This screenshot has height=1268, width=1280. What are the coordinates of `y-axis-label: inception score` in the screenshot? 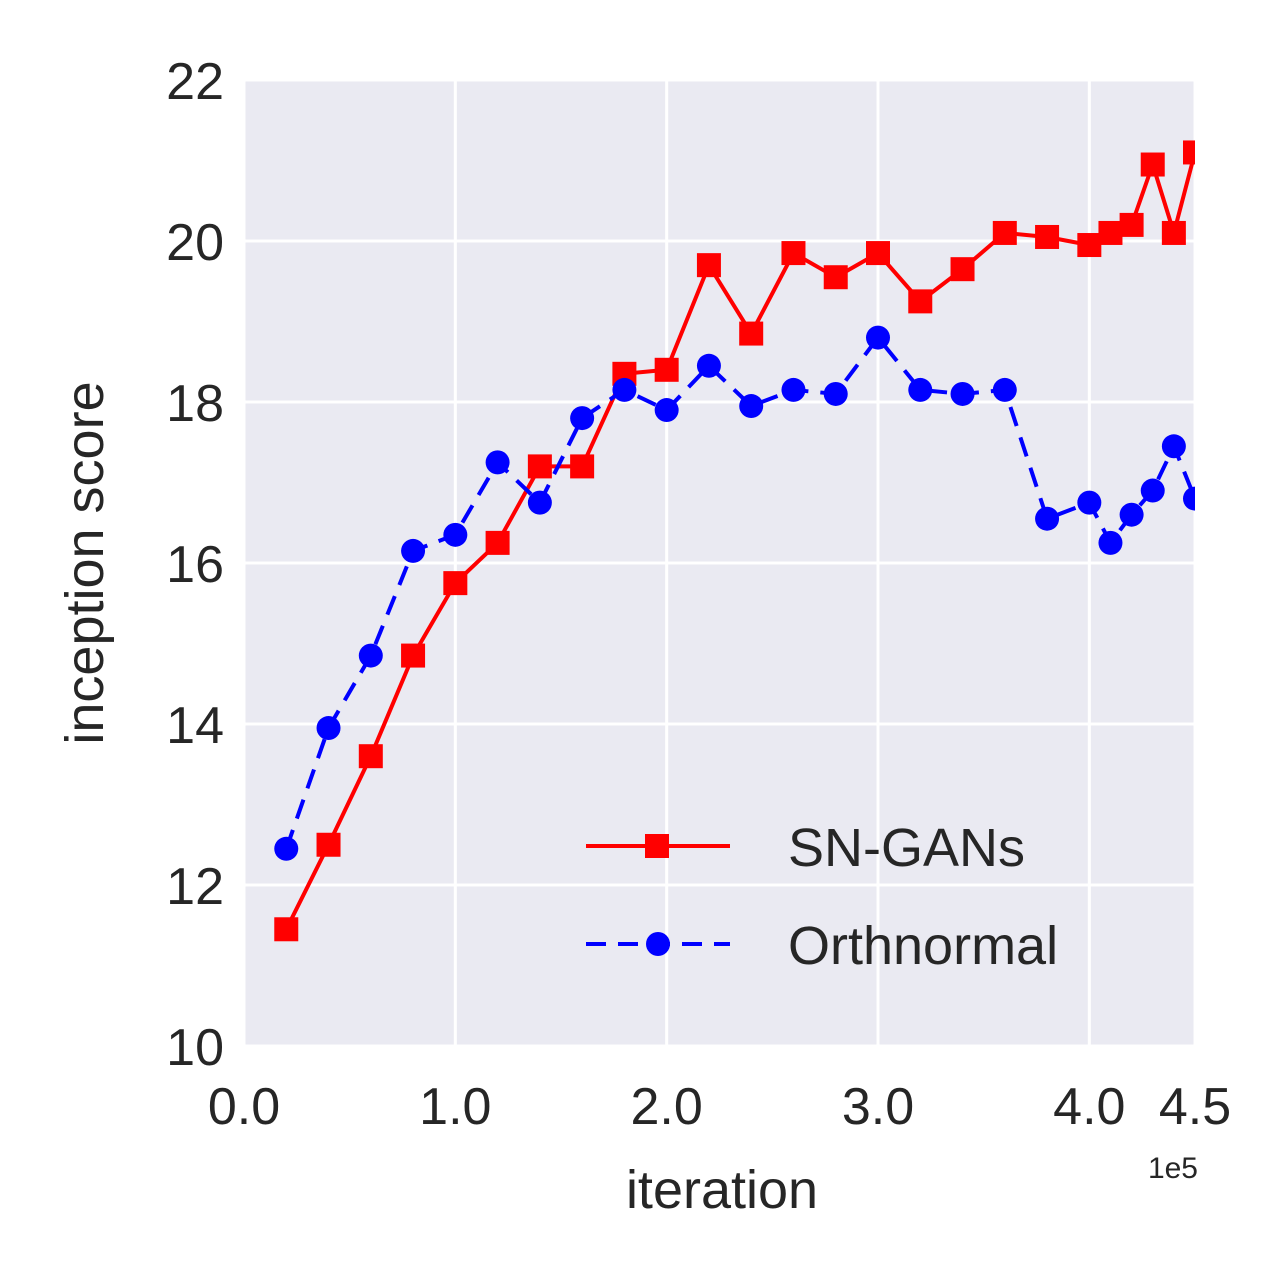 It's located at (85, 562).